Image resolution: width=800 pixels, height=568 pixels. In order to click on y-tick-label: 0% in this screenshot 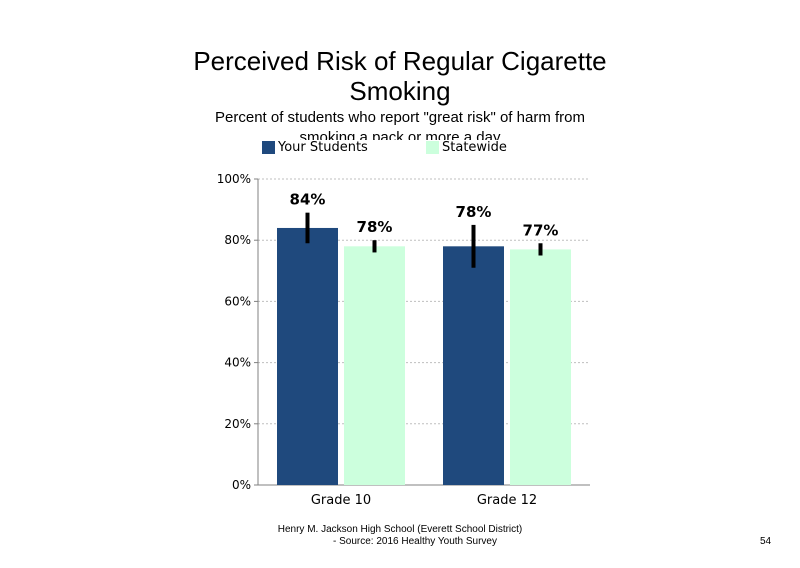, I will do `click(241, 485)`.